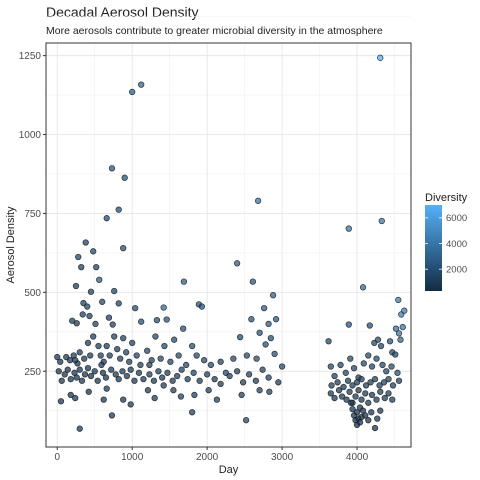  Describe the element at coordinates (456, 218) in the screenshot. I see `legend-tick-label: 6000` at that location.